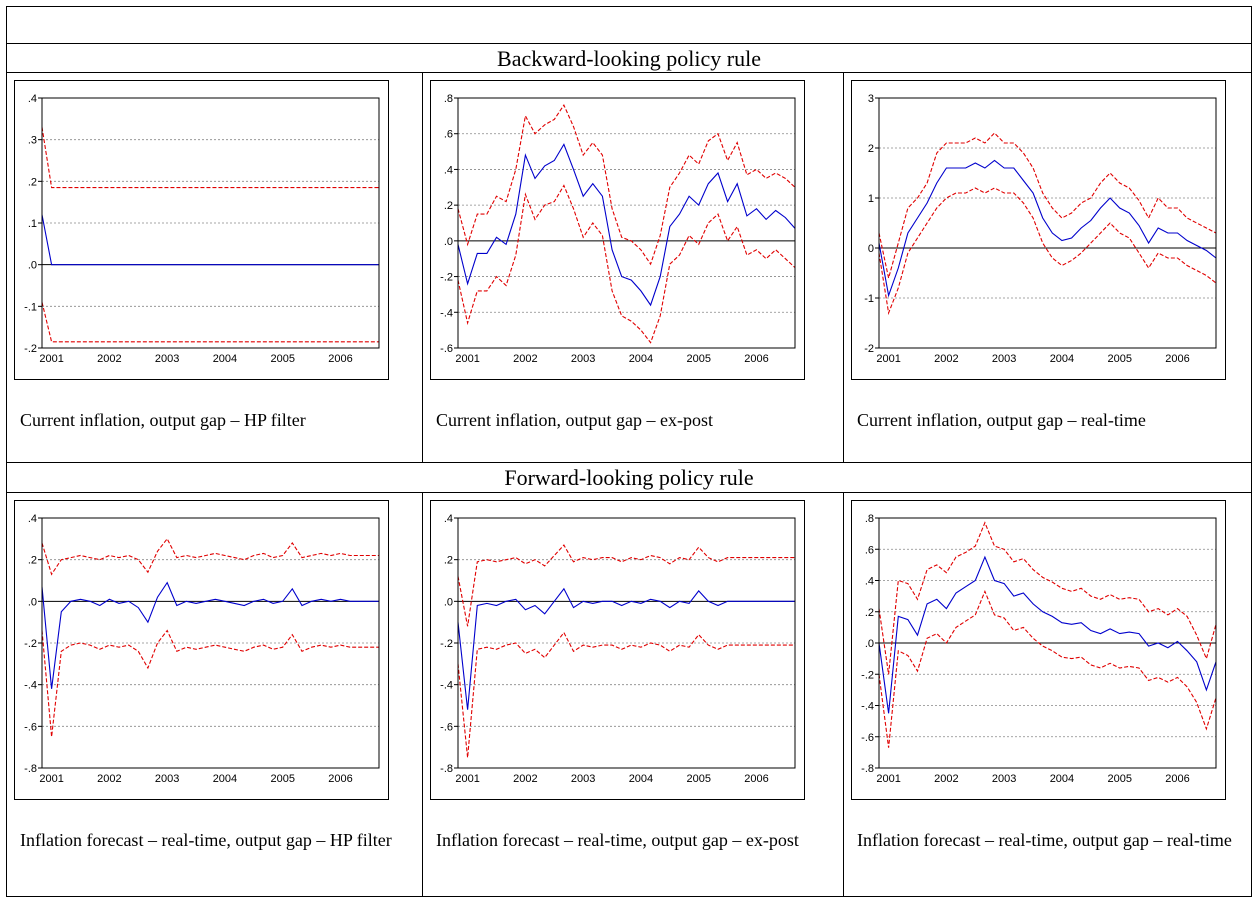 This screenshot has width=1258, height=897. Describe the element at coordinates (869, 349) in the screenshot. I see `y-tick-label: -2` at that location.